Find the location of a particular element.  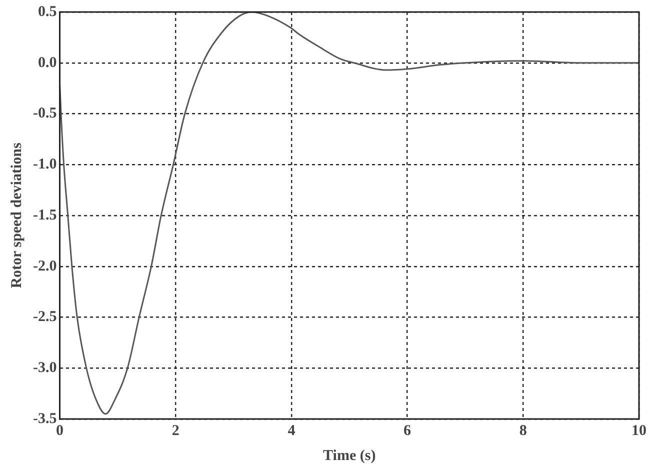

x-tick-label: 0 is located at coordinates (60, 430).